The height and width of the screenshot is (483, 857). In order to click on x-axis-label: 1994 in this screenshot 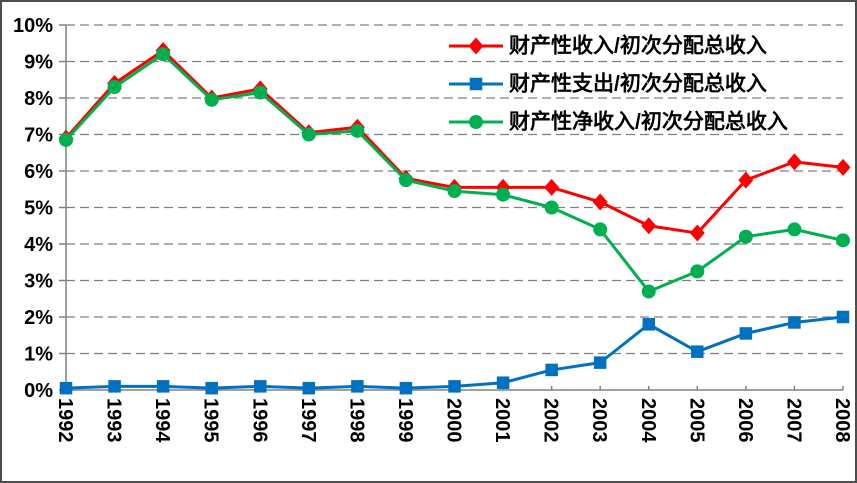, I will do `click(162, 420)`.